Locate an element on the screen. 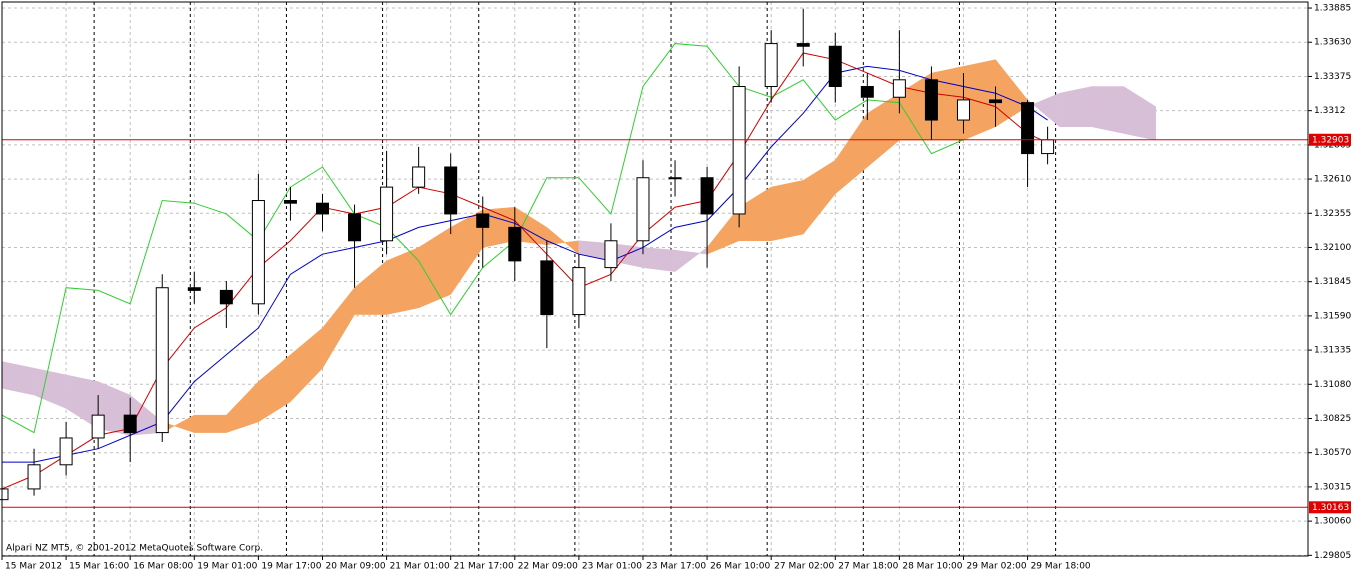 This screenshot has height=577, width=1362. y-tick-label: 1.32100 is located at coordinates (1332, 248).